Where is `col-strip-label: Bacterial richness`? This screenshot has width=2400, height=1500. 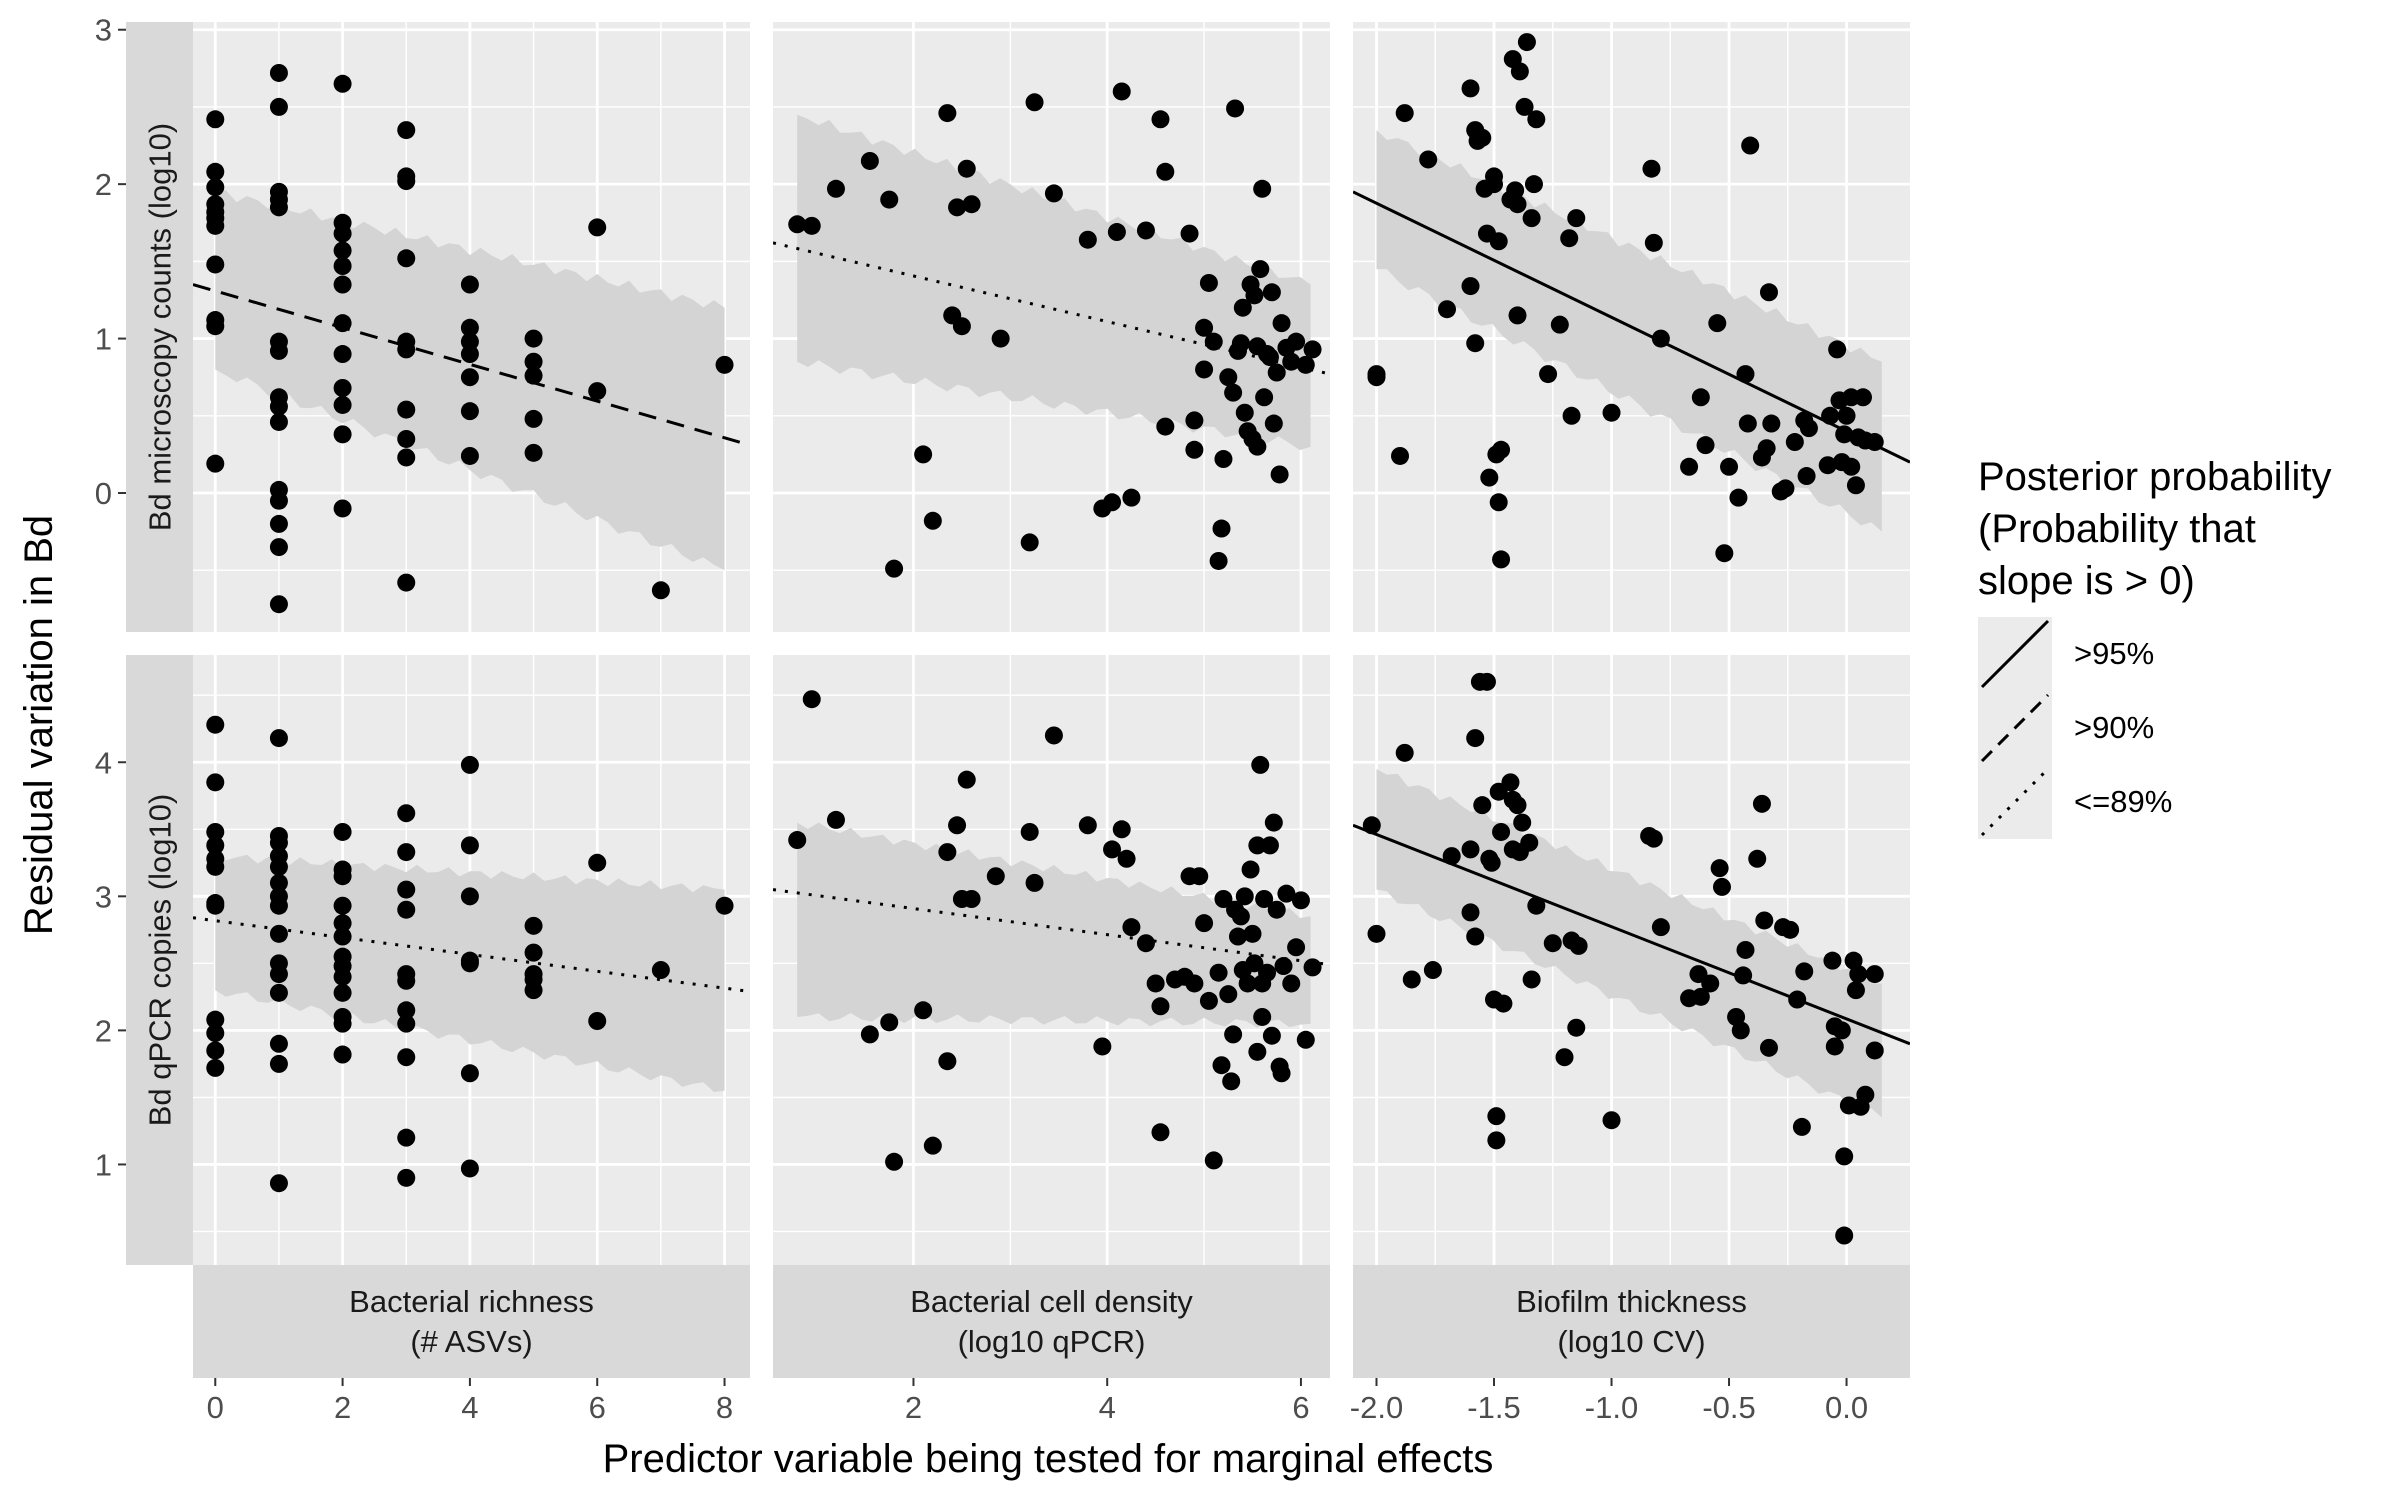 col-strip-label: Bacterial richness is located at coordinates (471, 1301).